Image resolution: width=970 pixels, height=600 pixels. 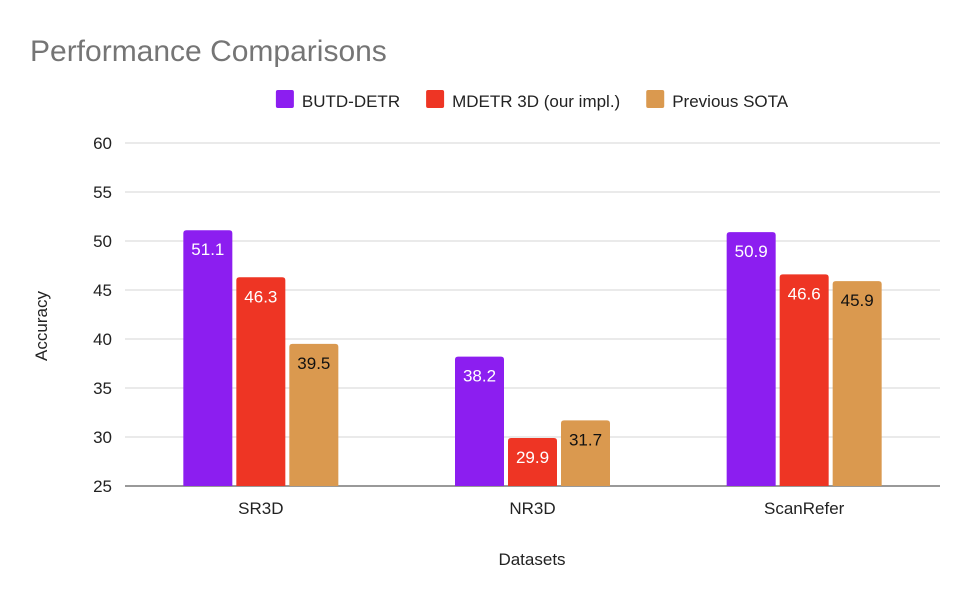 What do you see at coordinates (102, 486) in the screenshot?
I see `y-tick-label: 25` at bounding box center [102, 486].